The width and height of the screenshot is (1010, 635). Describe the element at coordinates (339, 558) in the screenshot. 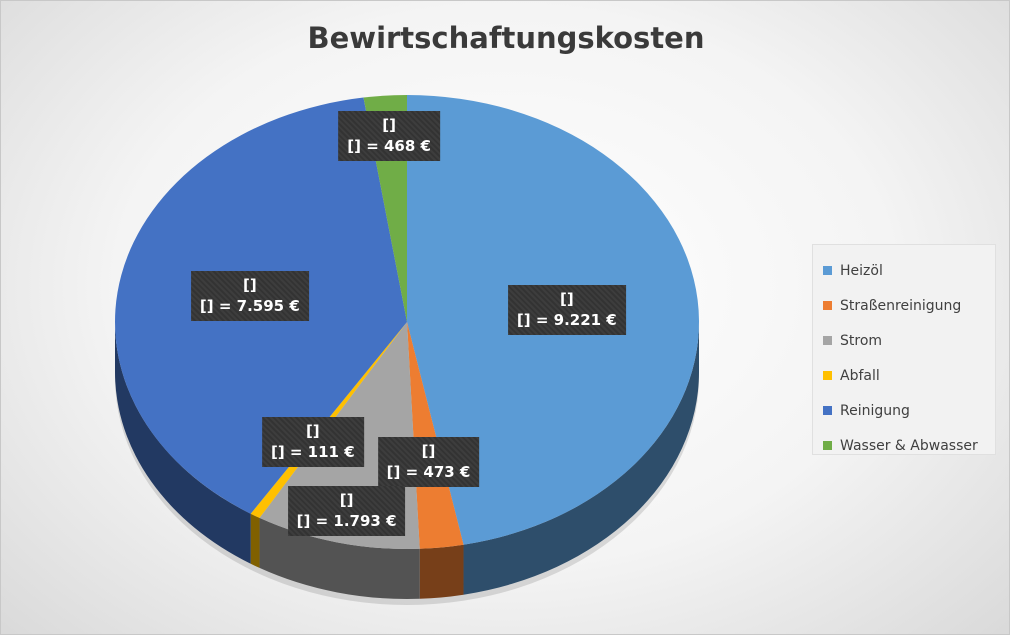

I see `pie-side-strom` at that location.